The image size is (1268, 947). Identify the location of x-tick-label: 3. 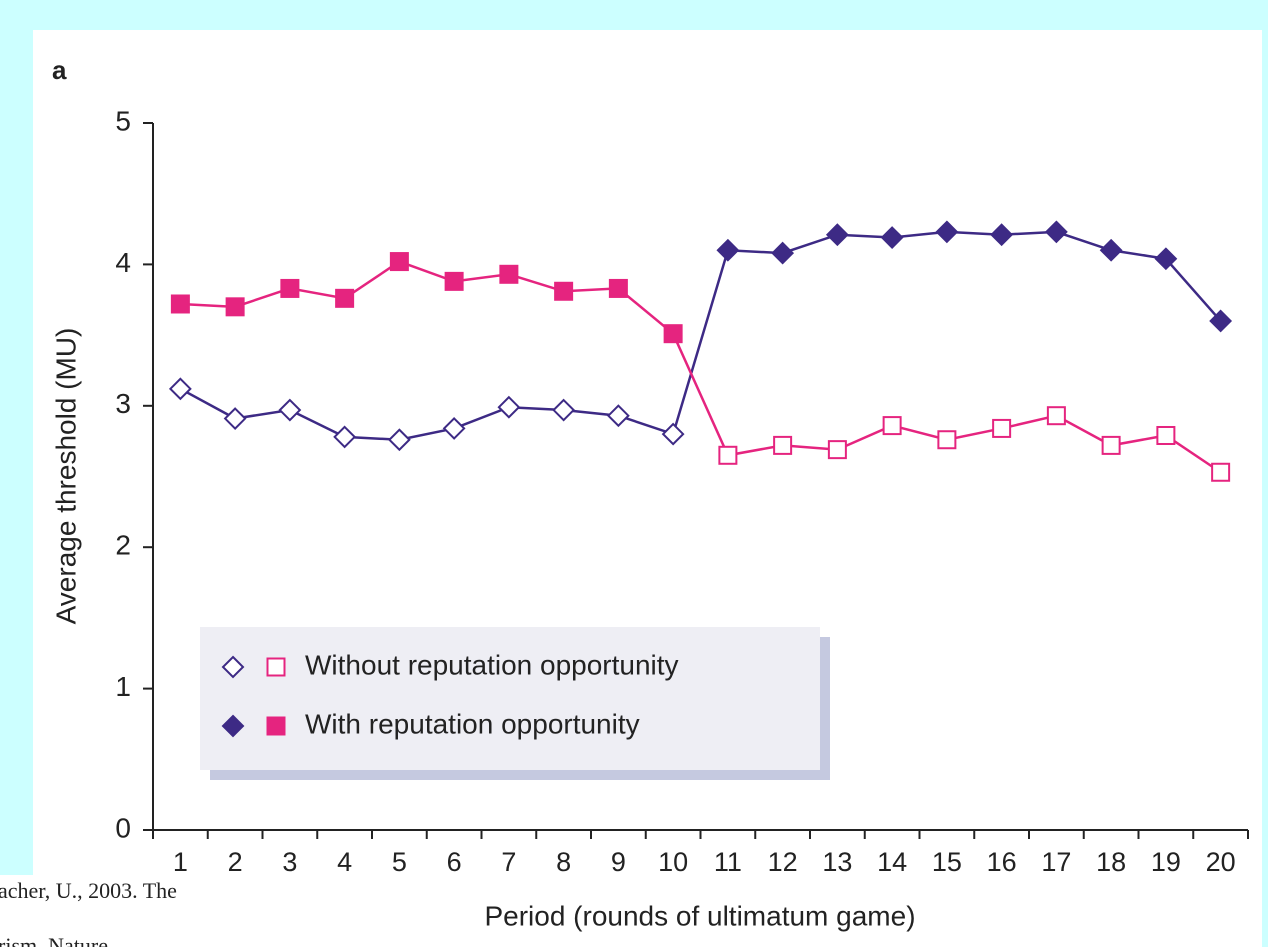
(289, 862).